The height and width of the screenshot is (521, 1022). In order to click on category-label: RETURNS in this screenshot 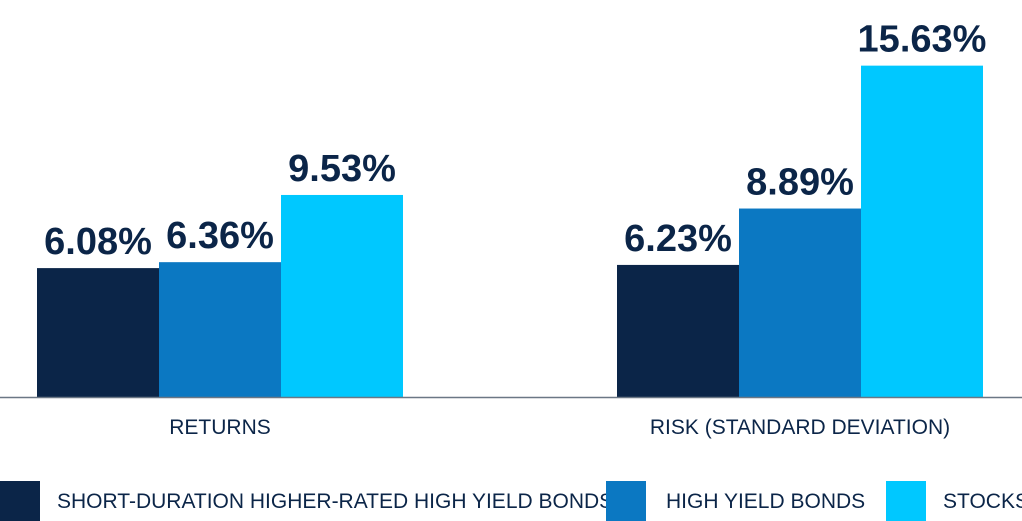, I will do `click(220, 427)`.